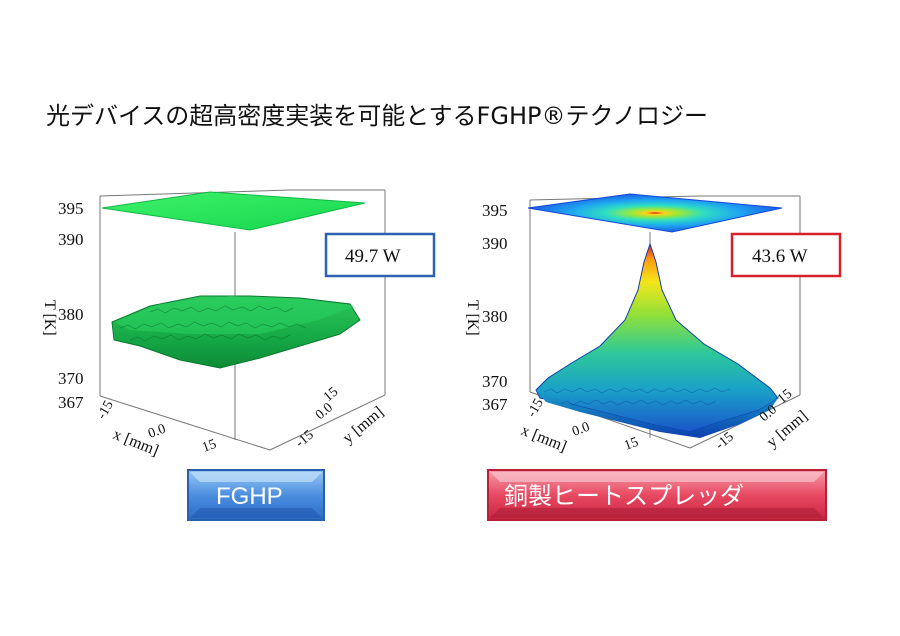  I want to click on chart-copper-xlabel: x [mm], so click(544, 439).